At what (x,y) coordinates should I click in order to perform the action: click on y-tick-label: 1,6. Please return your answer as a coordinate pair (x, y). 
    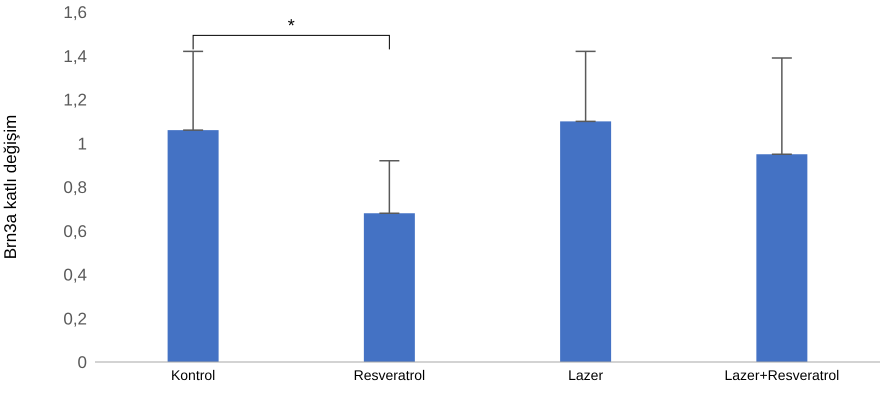
    Looking at the image, I should click on (75, 12).